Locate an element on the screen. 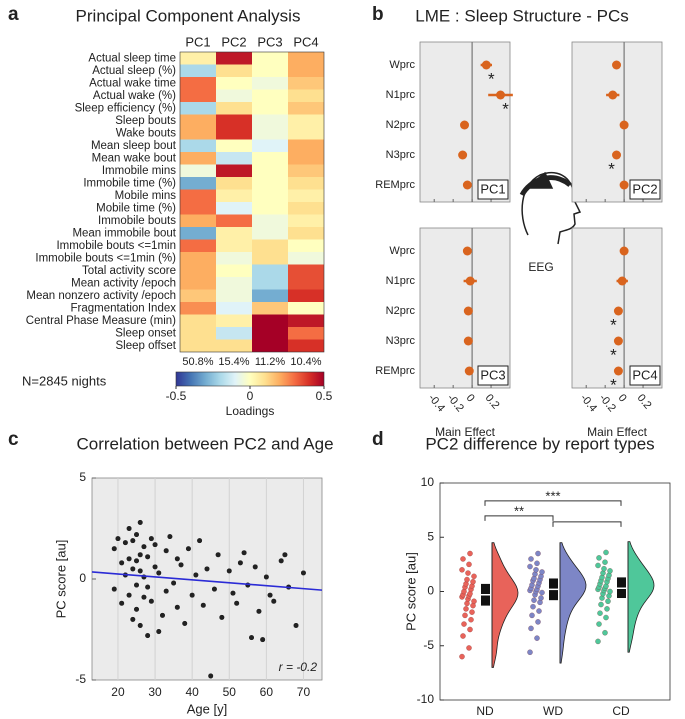 The height and width of the screenshot is (719, 685). x-axis-label: Main Effect is located at coordinates (465, 432).